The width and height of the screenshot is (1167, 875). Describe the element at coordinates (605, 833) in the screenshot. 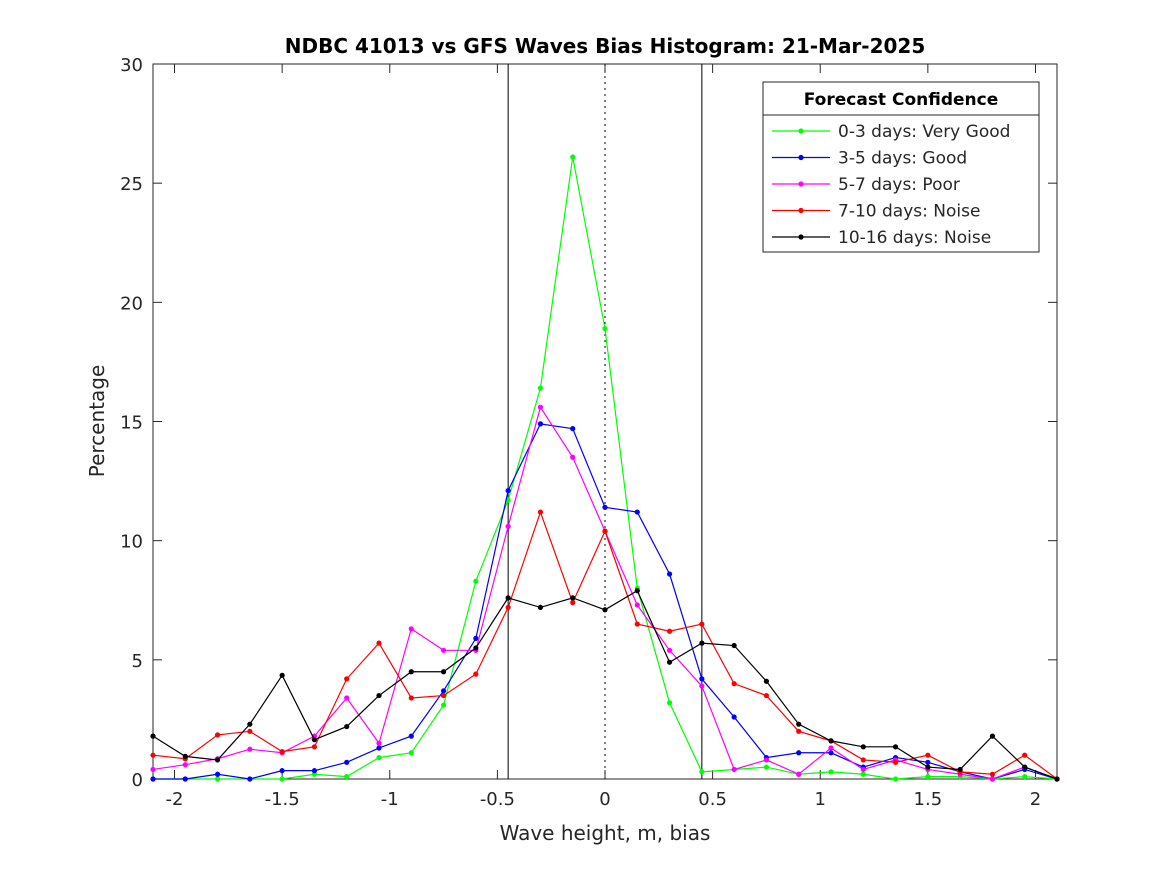

I see `x-axis-label: Wave height, m, bias` at that location.